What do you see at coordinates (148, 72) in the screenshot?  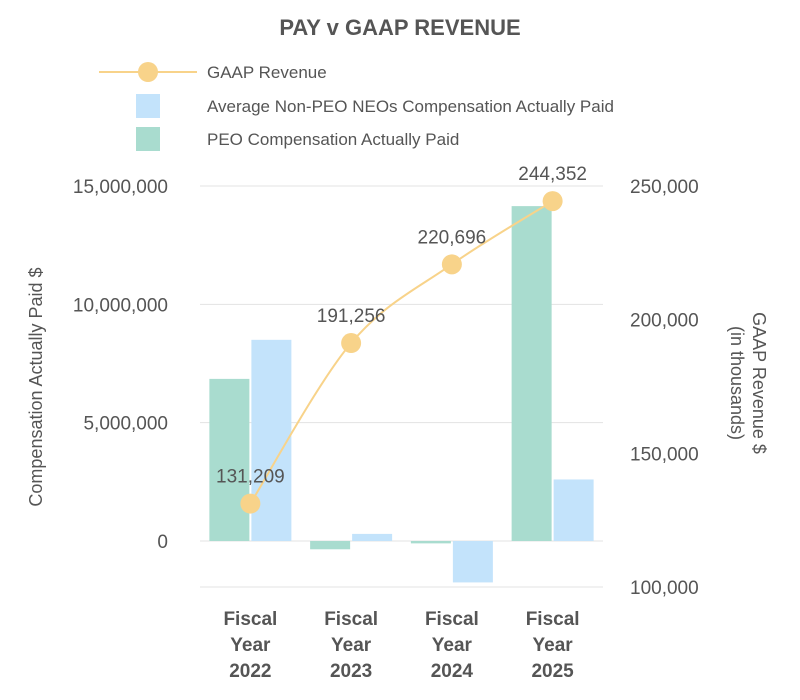 I see `legend-marker-swatch` at bounding box center [148, 72].